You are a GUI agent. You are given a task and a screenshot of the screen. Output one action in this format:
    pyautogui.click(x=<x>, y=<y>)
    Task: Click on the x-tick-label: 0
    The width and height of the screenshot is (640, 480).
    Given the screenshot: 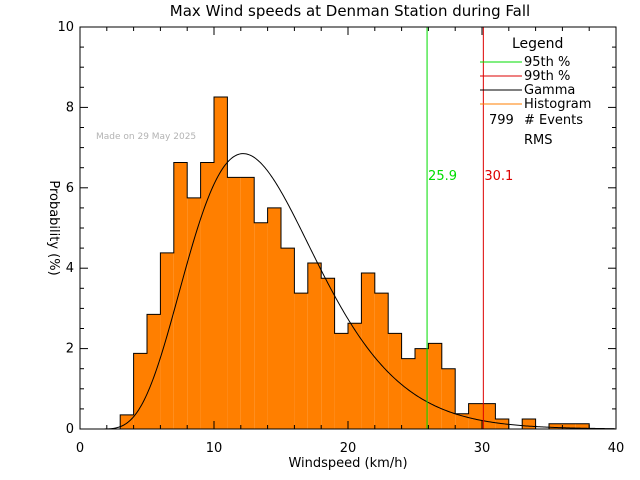 What is the action you would take?
    pyautogui.click(x=80, y=448)
    